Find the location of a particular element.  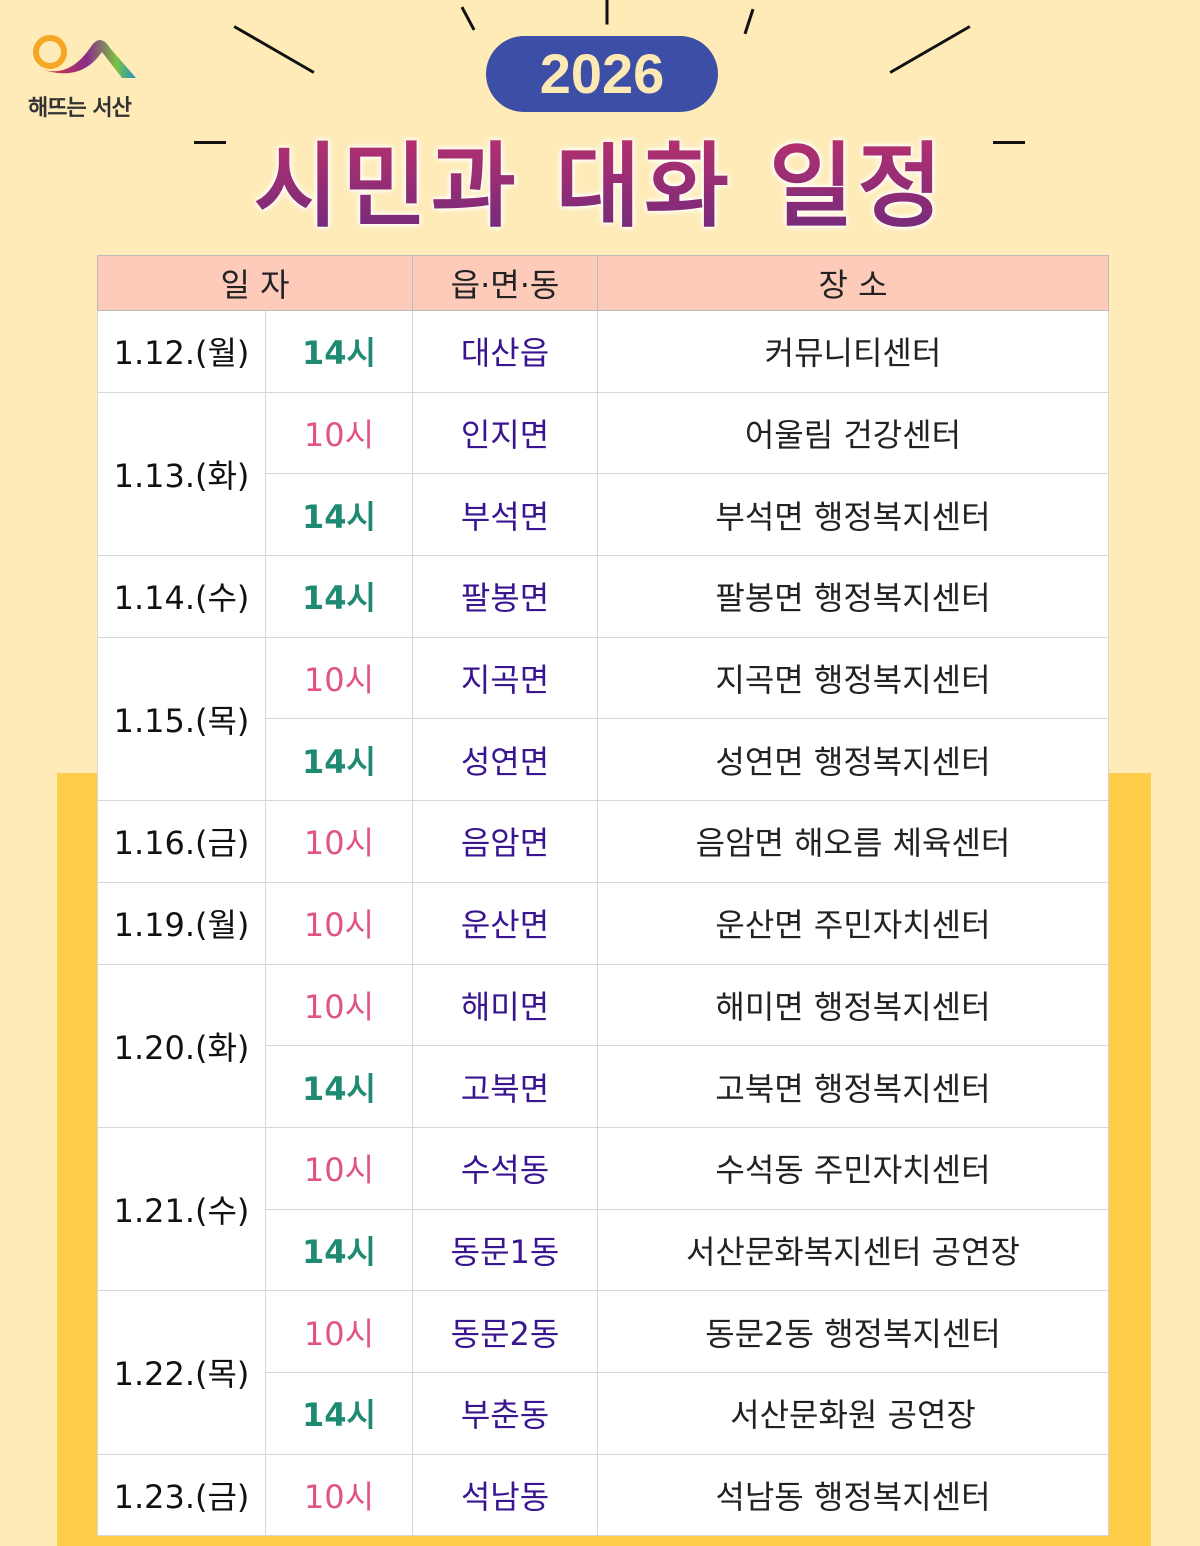

area-cell: 부석면 is located at coordinates (505, 515).